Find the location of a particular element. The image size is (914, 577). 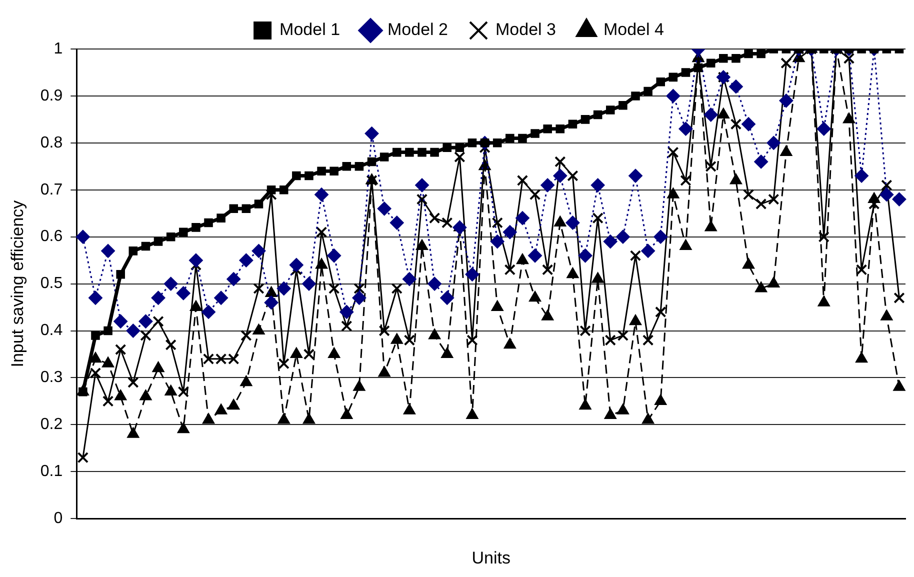

legend-label: Model 3 is located at coordinates (526, 30).